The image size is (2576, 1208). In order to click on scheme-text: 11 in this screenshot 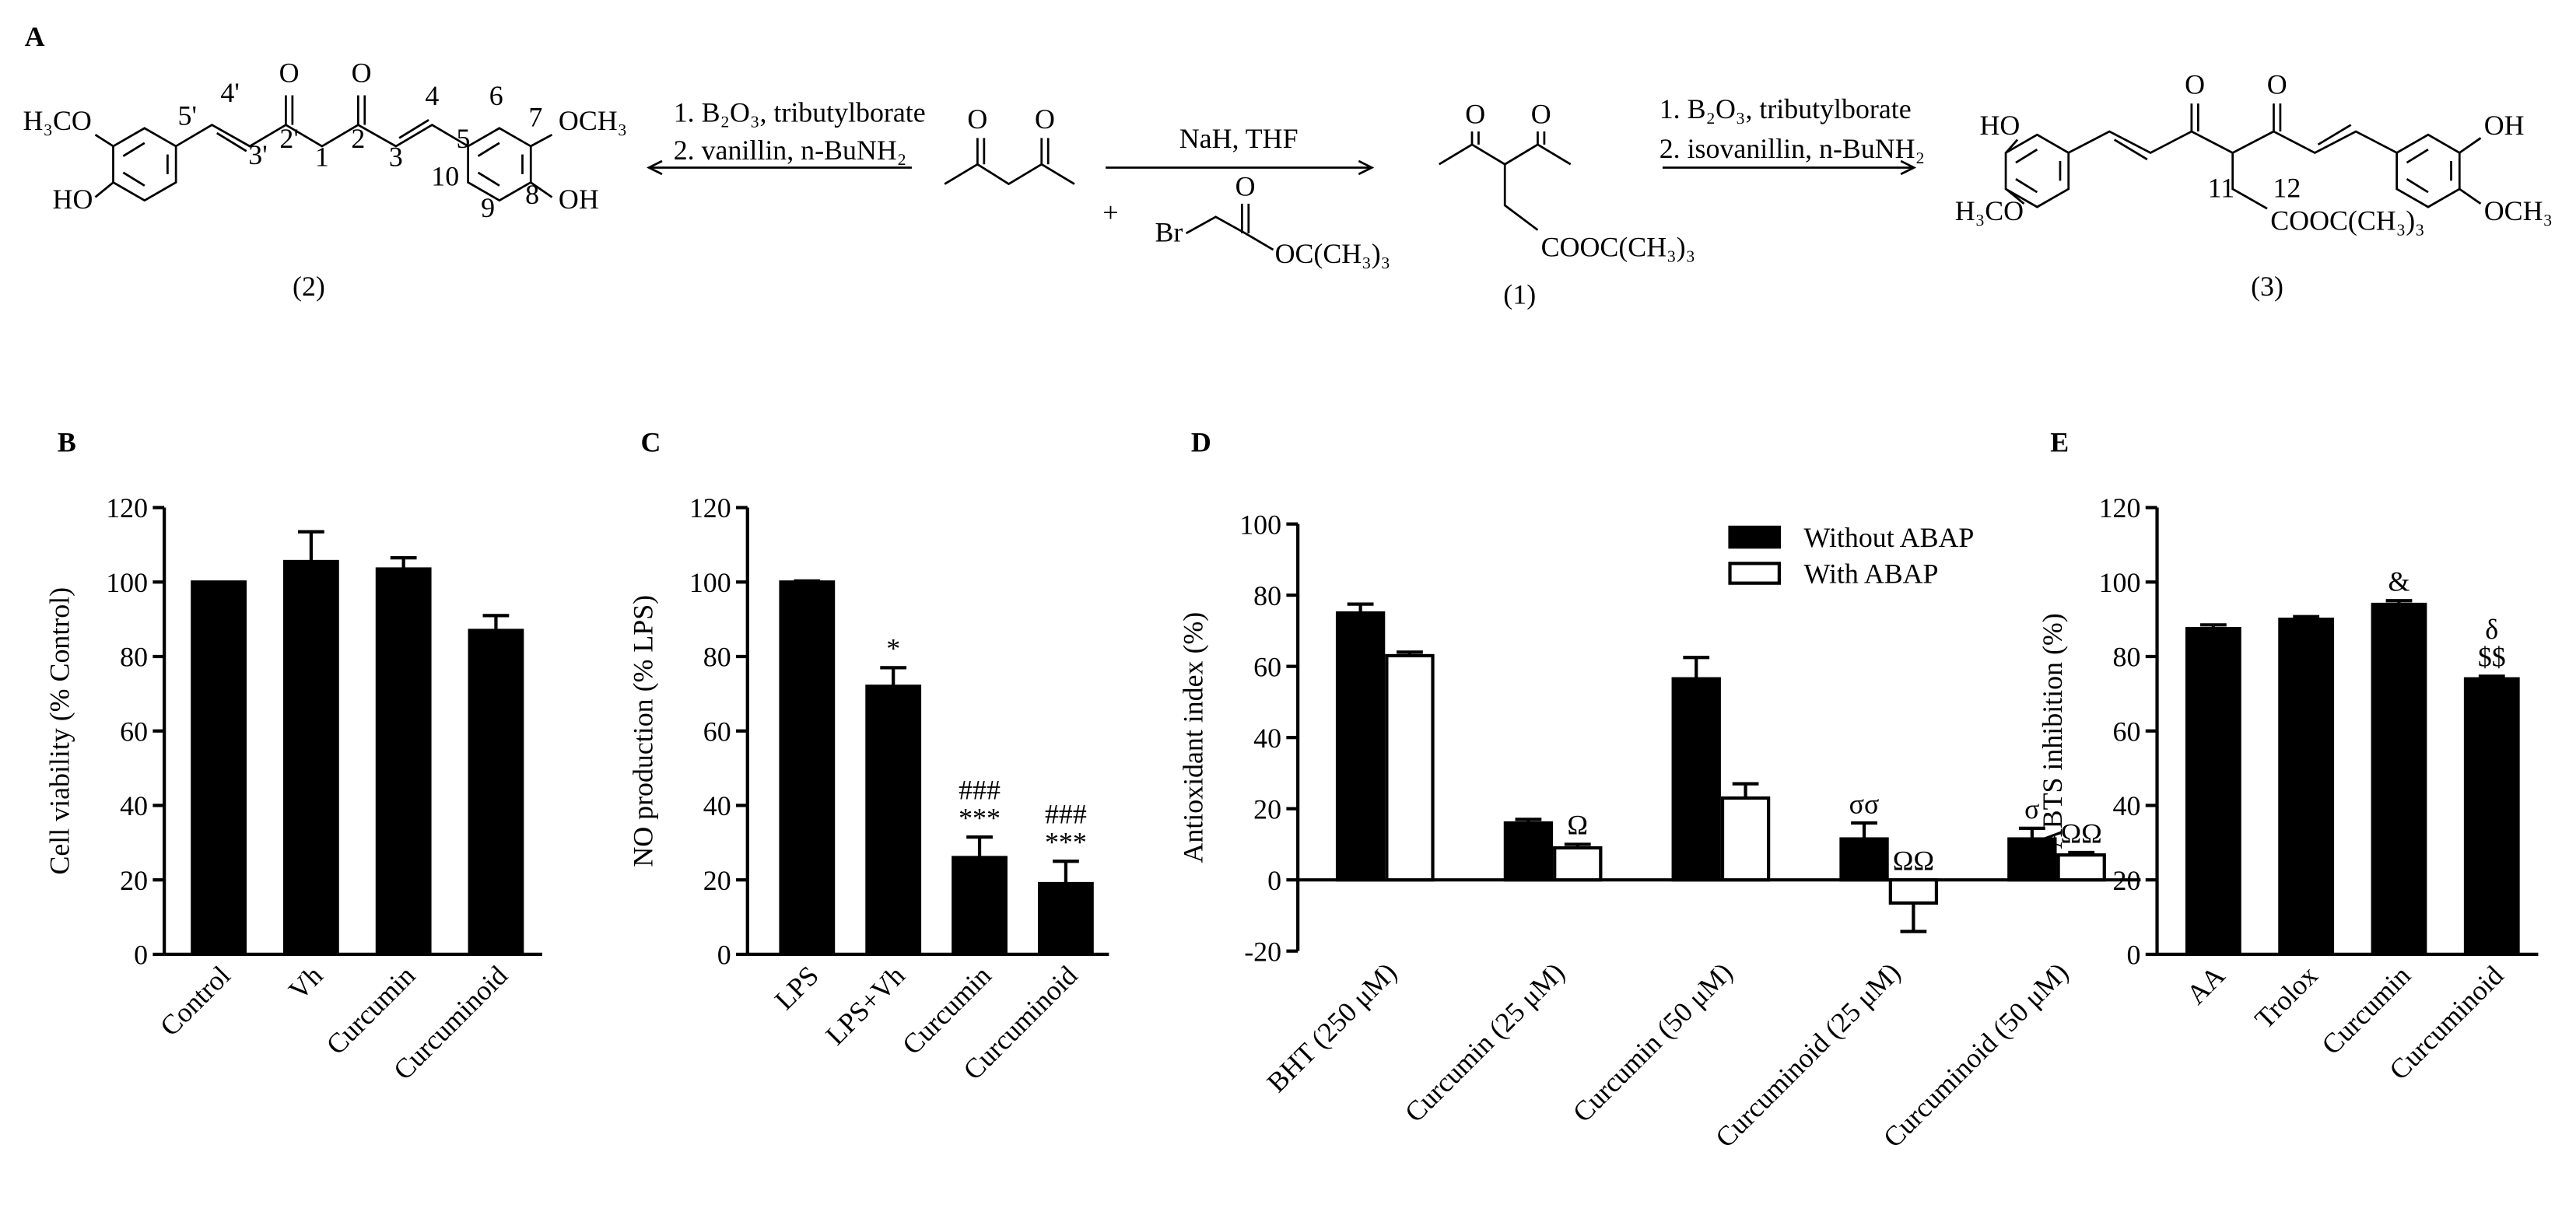, I will do `click(2221, 188)`.